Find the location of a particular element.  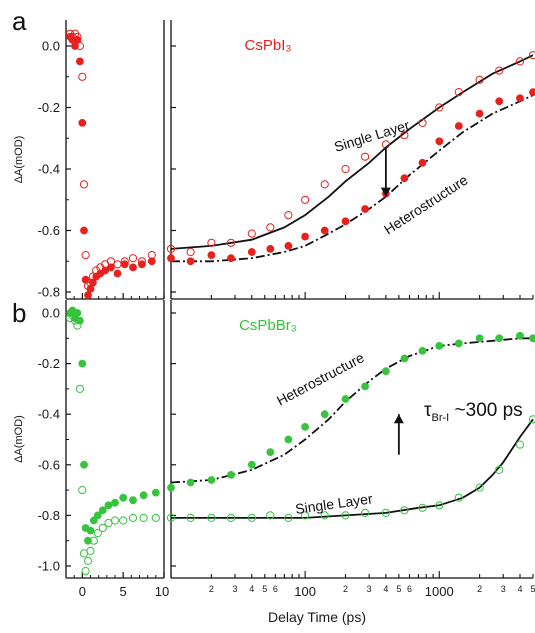

x-tick-label-log: 1000 is located at coordinates (439, 591).